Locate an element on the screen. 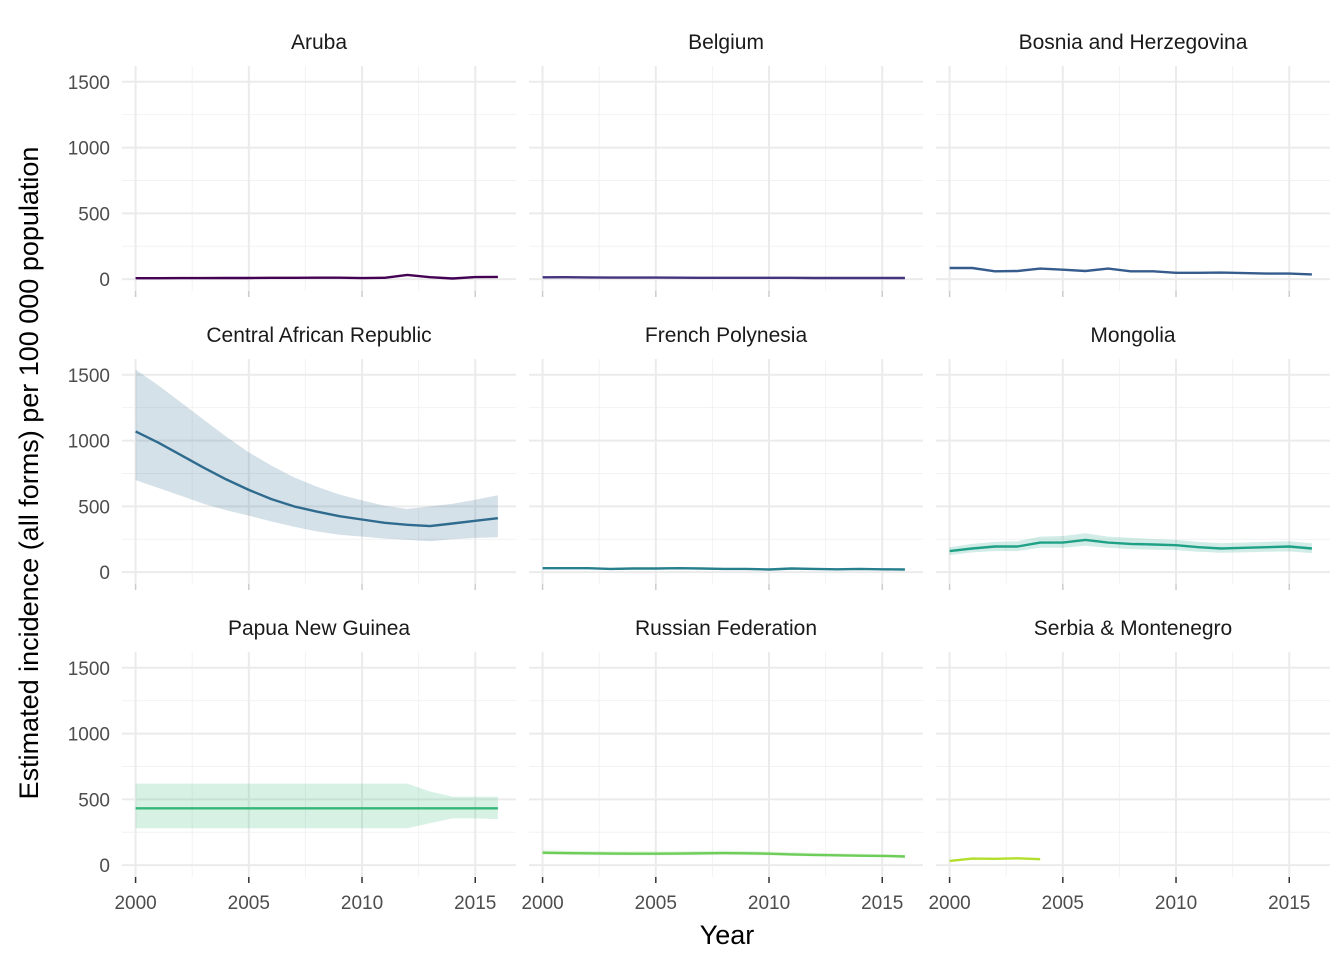  facet-panel: Serbia & Montenegro 2000 2005 2010 2015 is located at coordinates (1129, 765).